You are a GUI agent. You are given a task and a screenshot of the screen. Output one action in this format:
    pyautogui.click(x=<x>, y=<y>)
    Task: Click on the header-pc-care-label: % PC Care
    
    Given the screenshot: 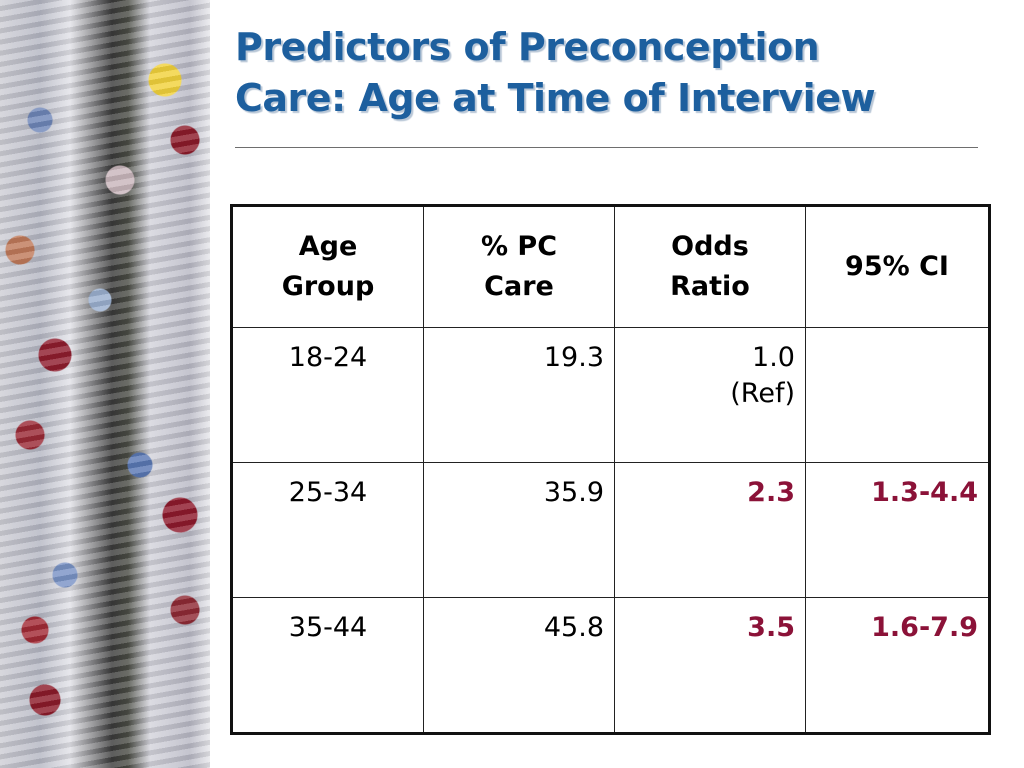 What is the action you would take?
    pyautogui.click(x=519, y=266)
    